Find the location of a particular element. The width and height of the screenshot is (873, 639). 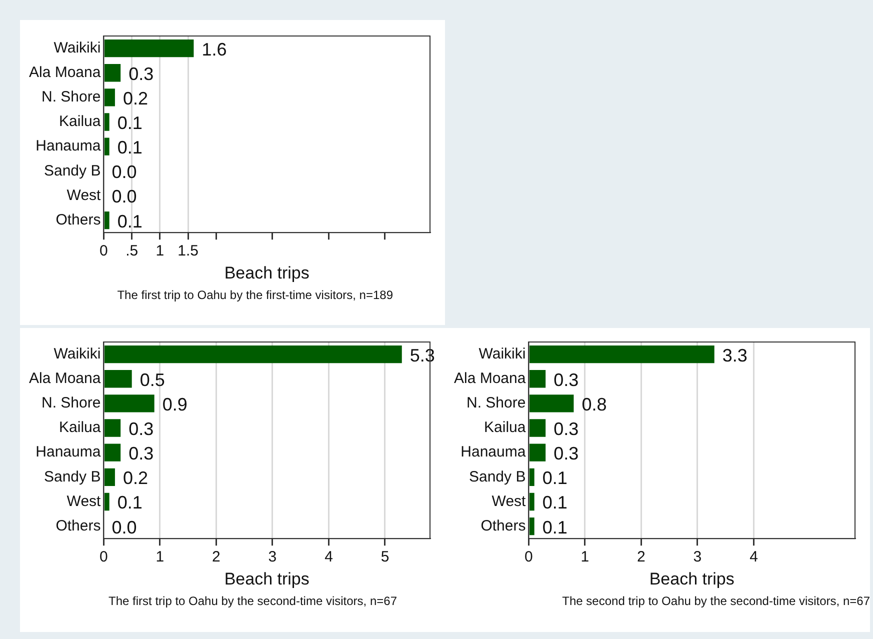

x-tick-label: 1.5 is located at coordinates (188, 251).